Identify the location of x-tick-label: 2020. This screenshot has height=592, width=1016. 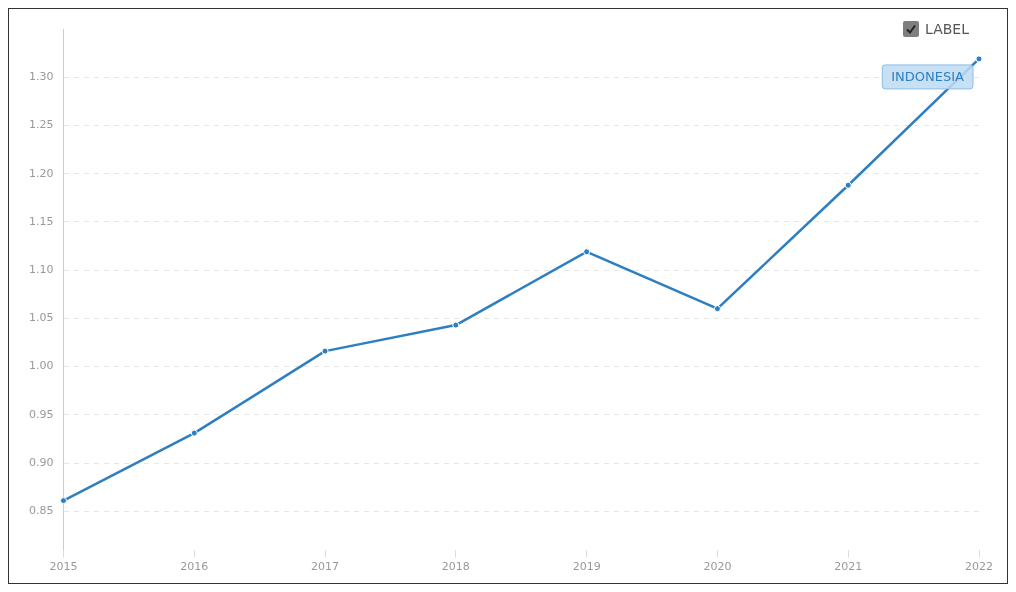
(717, 567).